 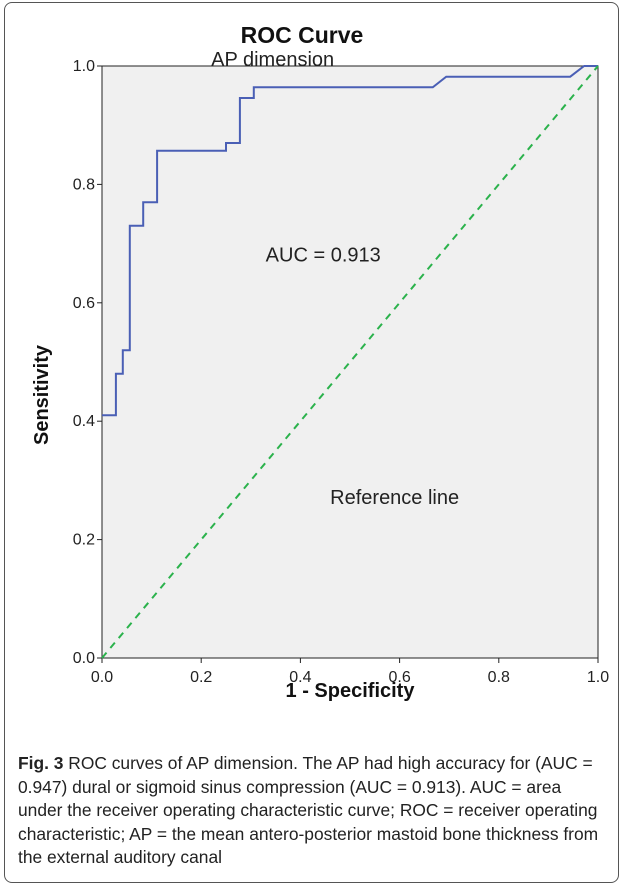 I want to click on y-tick-label: 1.0, so click(x=84, y=66).